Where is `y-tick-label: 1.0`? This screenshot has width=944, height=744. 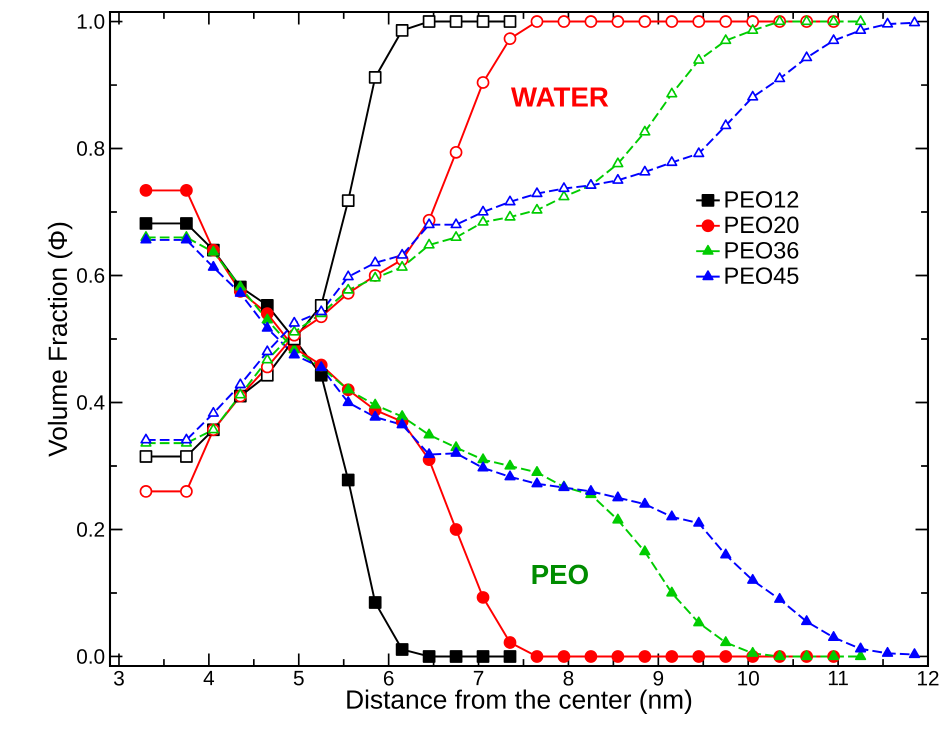
y-tick-label: 1.0 is located at coordinates (91, 21).